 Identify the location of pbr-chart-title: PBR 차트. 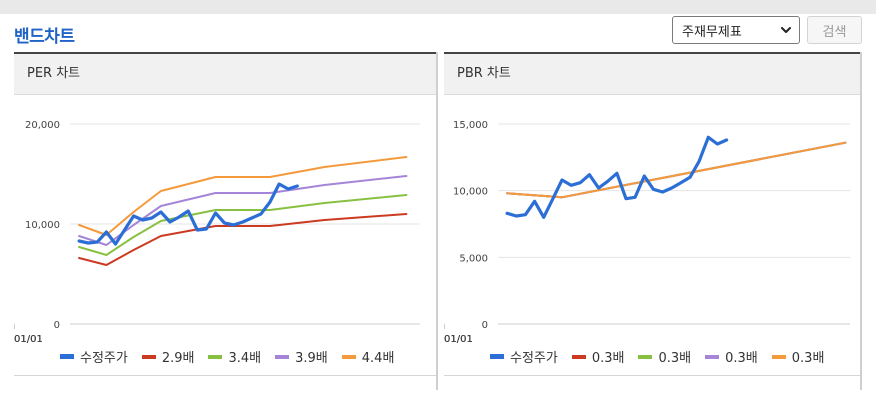
(652, 73).